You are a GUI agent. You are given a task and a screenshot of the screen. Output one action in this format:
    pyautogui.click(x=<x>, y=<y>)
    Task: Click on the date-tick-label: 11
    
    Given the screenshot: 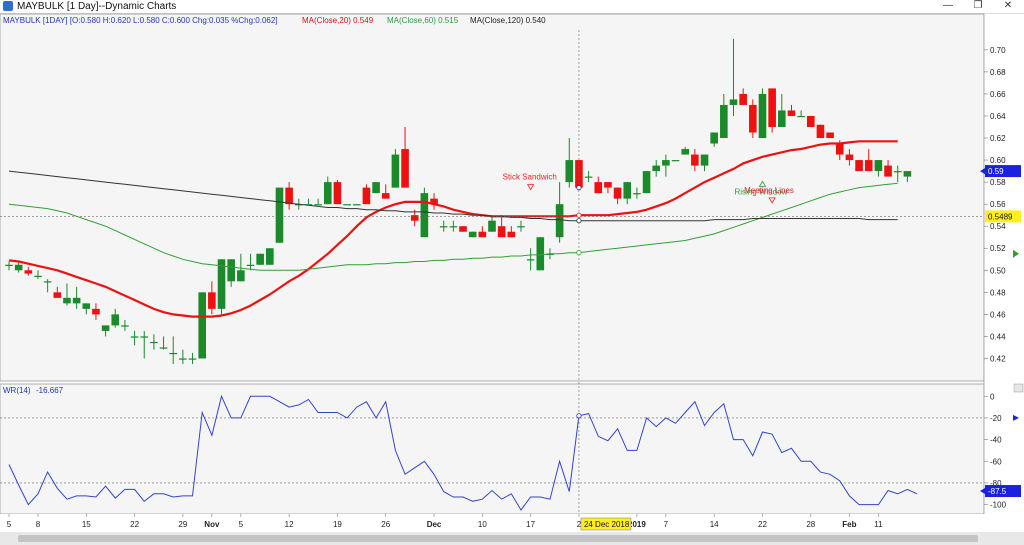 What is the action you would take?
    pyautogui.click(x=878, y=524)
    